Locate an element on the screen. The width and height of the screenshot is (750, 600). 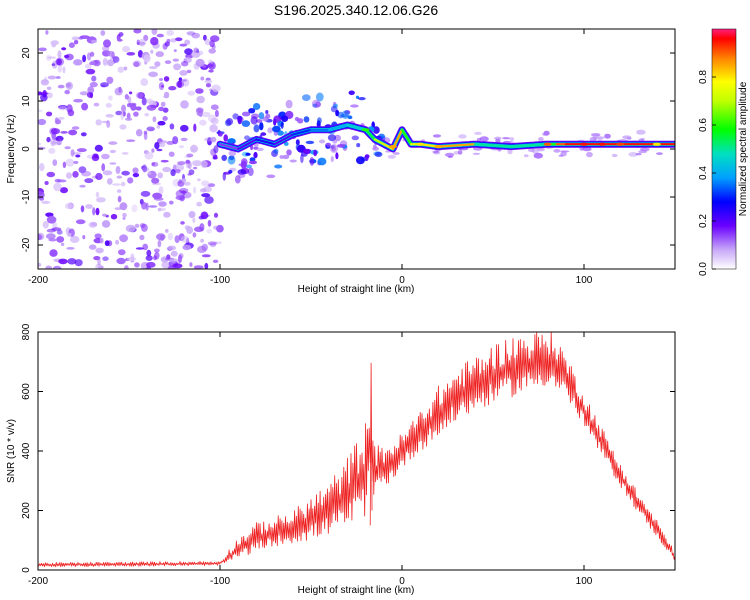
snr-xtick-label: 0 is located at coordinates (402, 581).